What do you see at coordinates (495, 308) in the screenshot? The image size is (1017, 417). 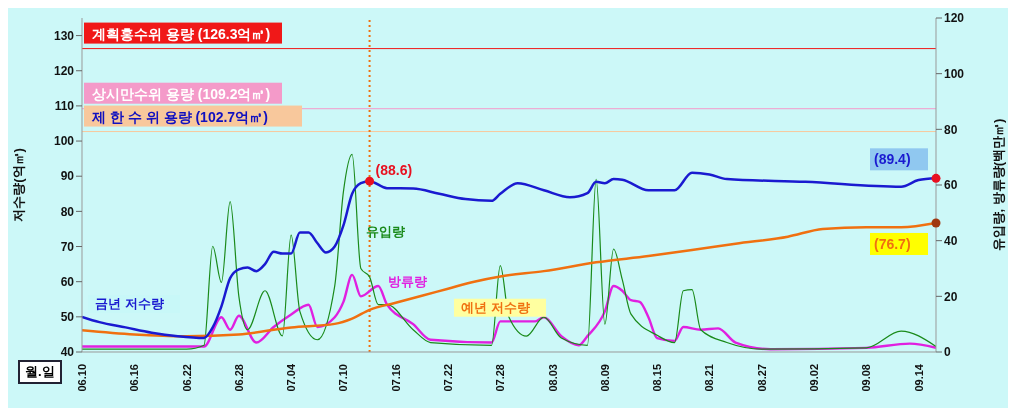 I see `series-label: 예년 저수량` at bounding box center [495, 308].